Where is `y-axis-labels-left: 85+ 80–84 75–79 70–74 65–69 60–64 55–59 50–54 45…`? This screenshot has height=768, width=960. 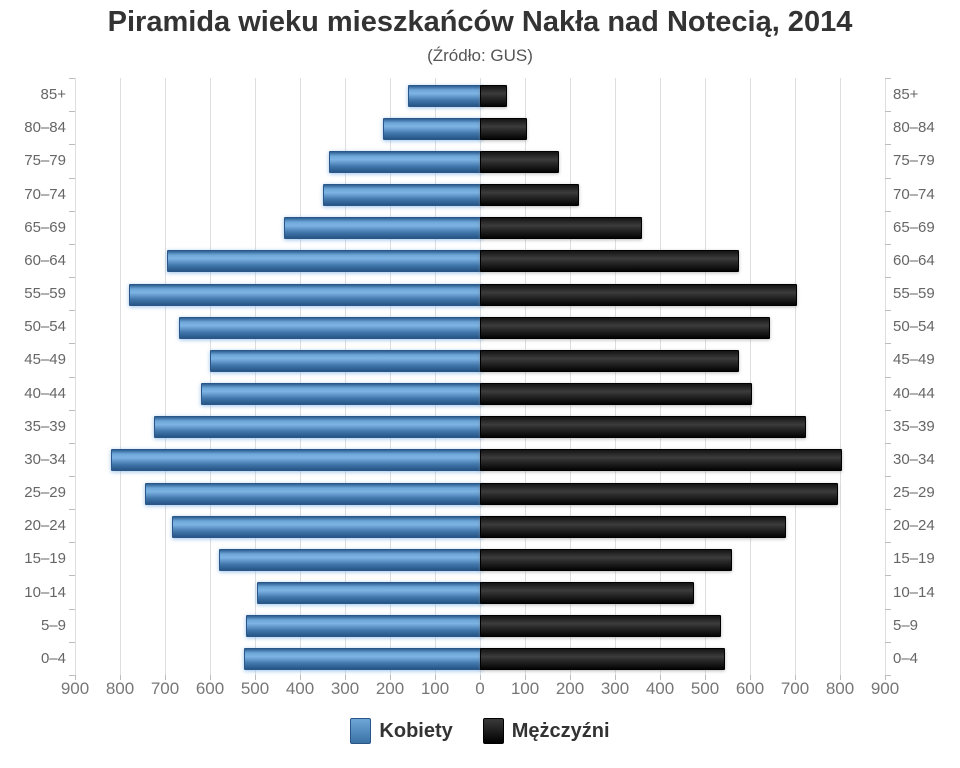 y-axis-labels-left: 85+ 80–84 75–79 70–74 65–69 60–64 55–59 50–54 45… is located at coordinates (33, 376).